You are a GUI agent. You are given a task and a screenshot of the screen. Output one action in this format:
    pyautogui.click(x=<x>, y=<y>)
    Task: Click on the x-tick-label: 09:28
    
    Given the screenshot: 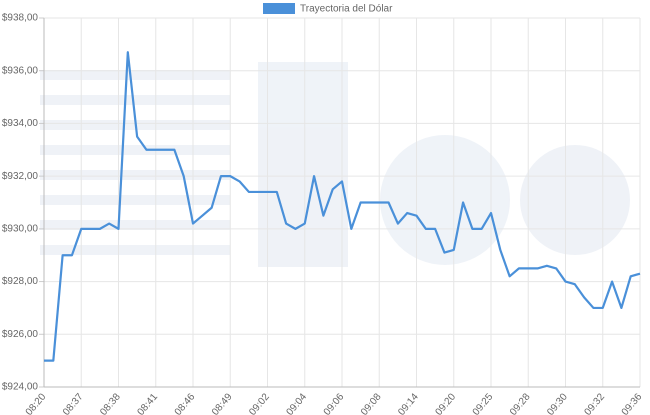 What is the action you would take?
    pyautogui.click(x=520, y=403)
    